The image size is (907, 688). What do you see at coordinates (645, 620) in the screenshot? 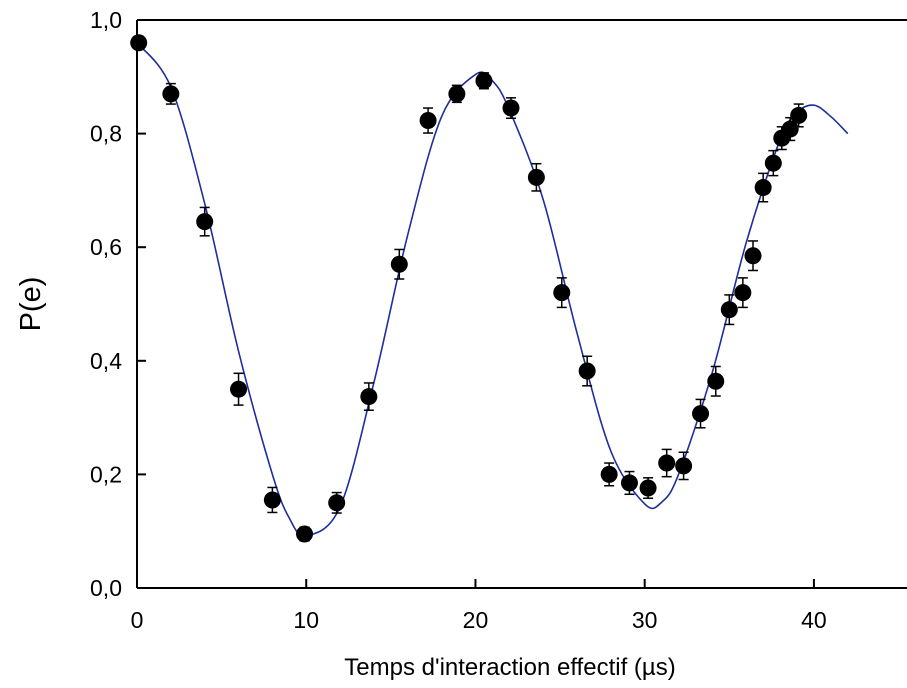
I see `x-tick-label: 30` at bounding box center [645, 620].